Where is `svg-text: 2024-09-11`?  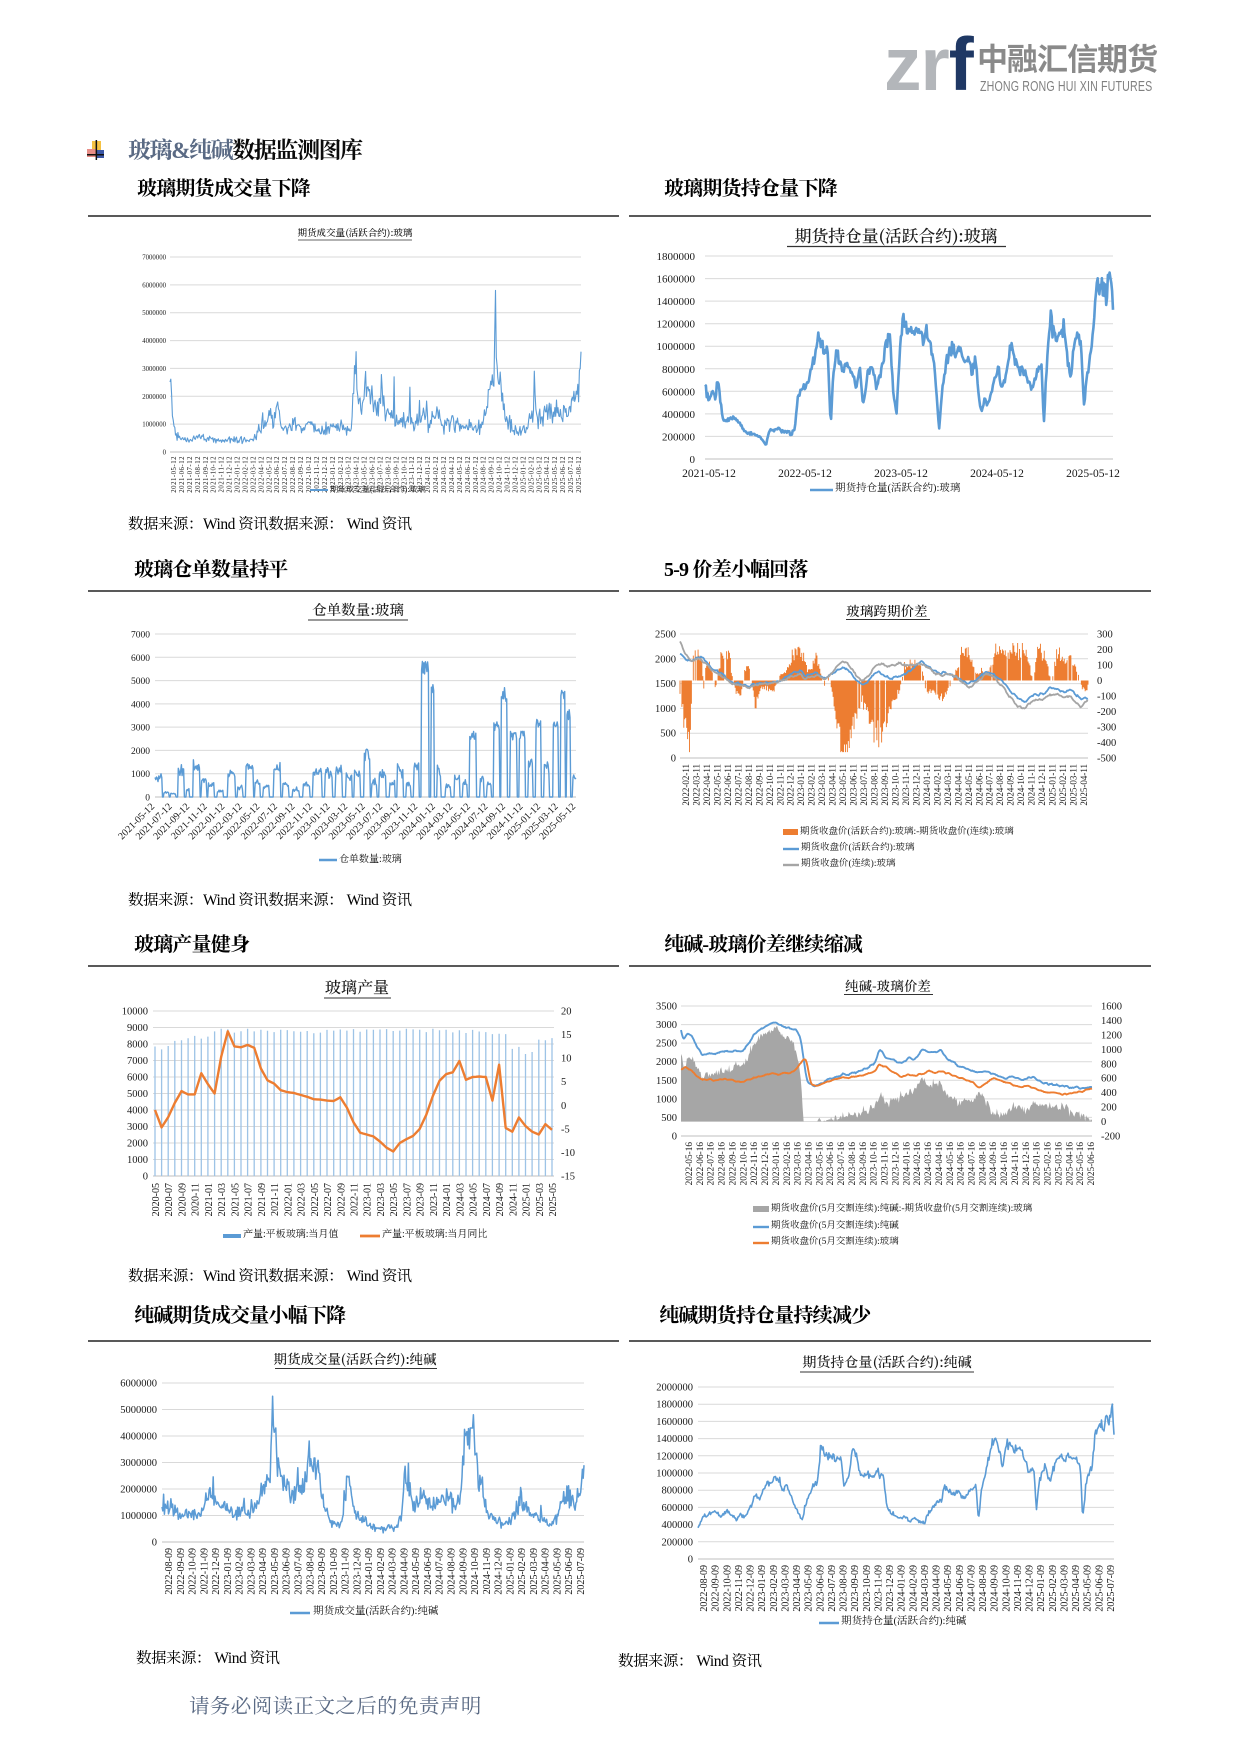
svg-text: 2024-09-11 is located at coordinates (1011, 785).